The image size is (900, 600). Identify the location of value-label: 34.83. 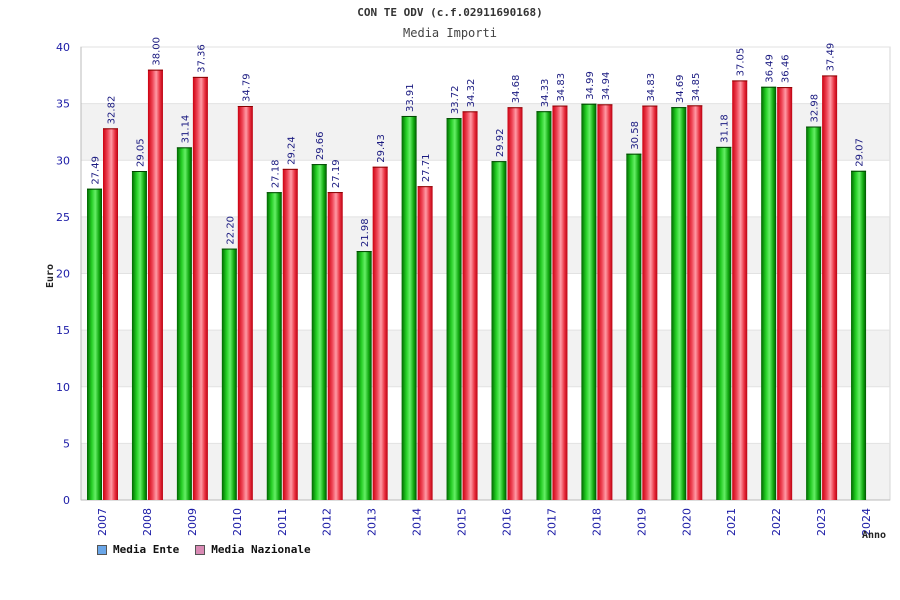
(561, 87).